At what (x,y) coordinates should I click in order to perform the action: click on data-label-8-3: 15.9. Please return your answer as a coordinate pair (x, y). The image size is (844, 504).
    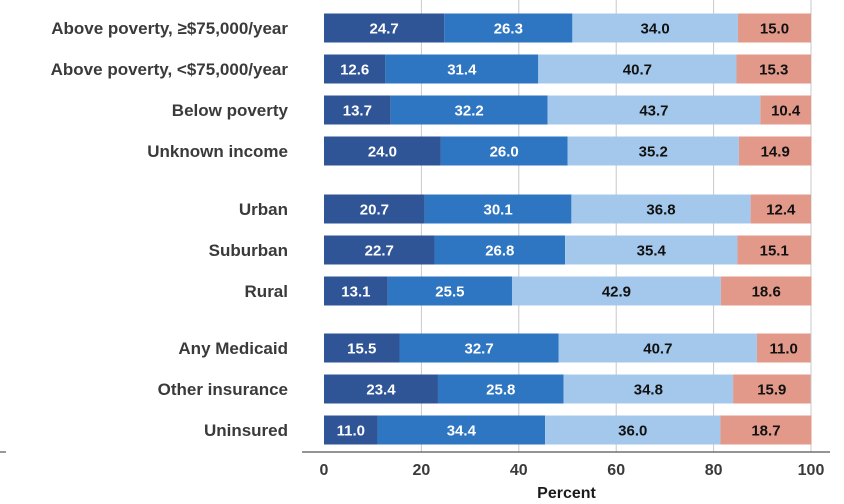
    Looking at the image, I should click on (771, 390).